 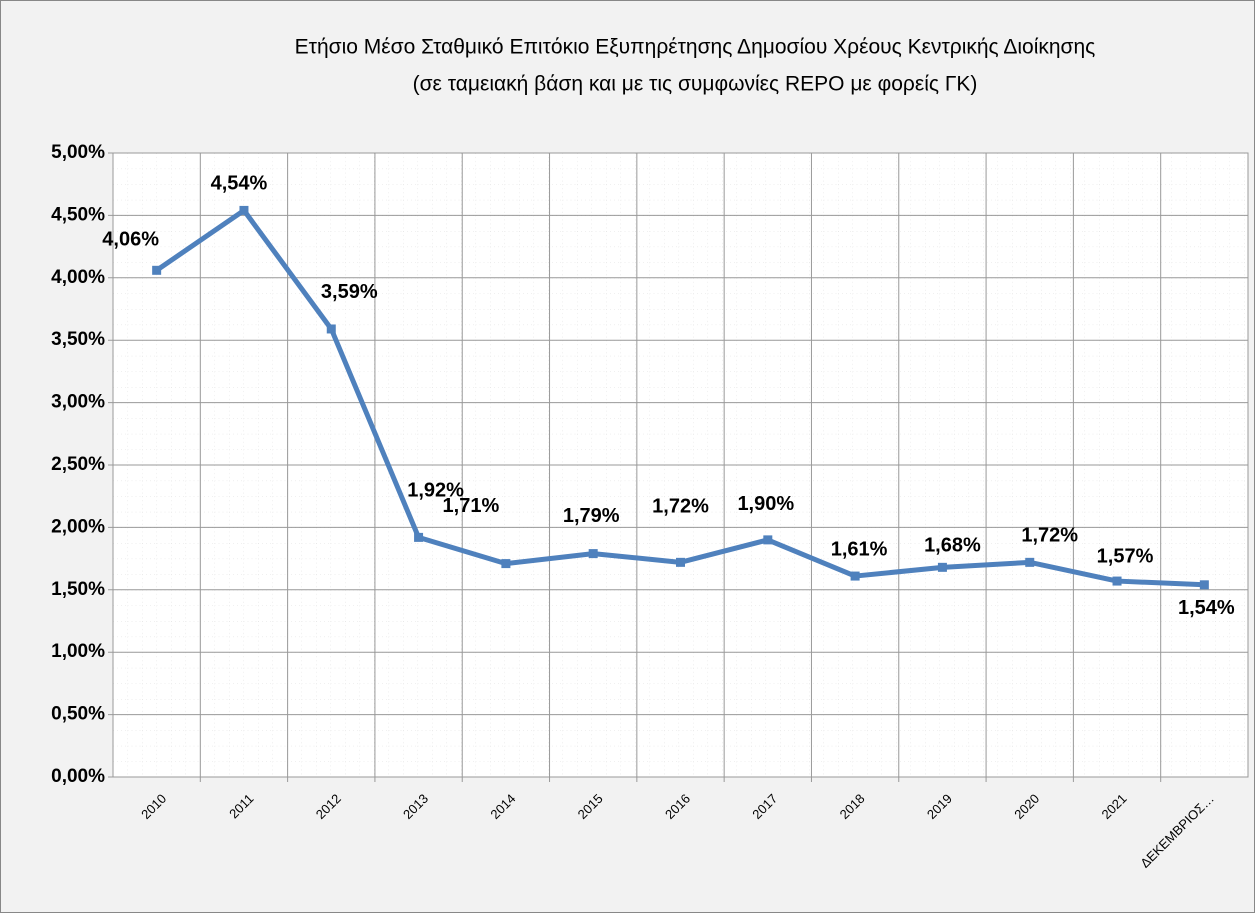 What do you see at coordinates (78, 526) in the screenshot?
I see `y-tick-label: 2,00%` at bounding box center [78, 526].